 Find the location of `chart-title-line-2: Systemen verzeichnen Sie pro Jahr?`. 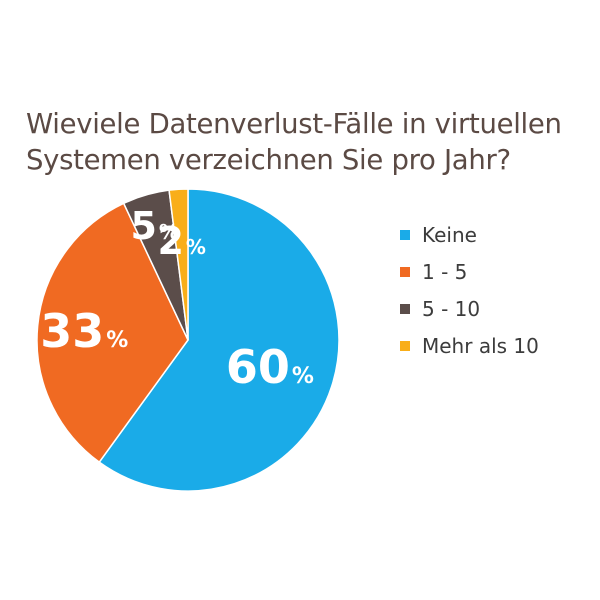

chart-title-line-2: Systemen verzeichnen Sie pro Jahr? is located at coordinates (268, 160).